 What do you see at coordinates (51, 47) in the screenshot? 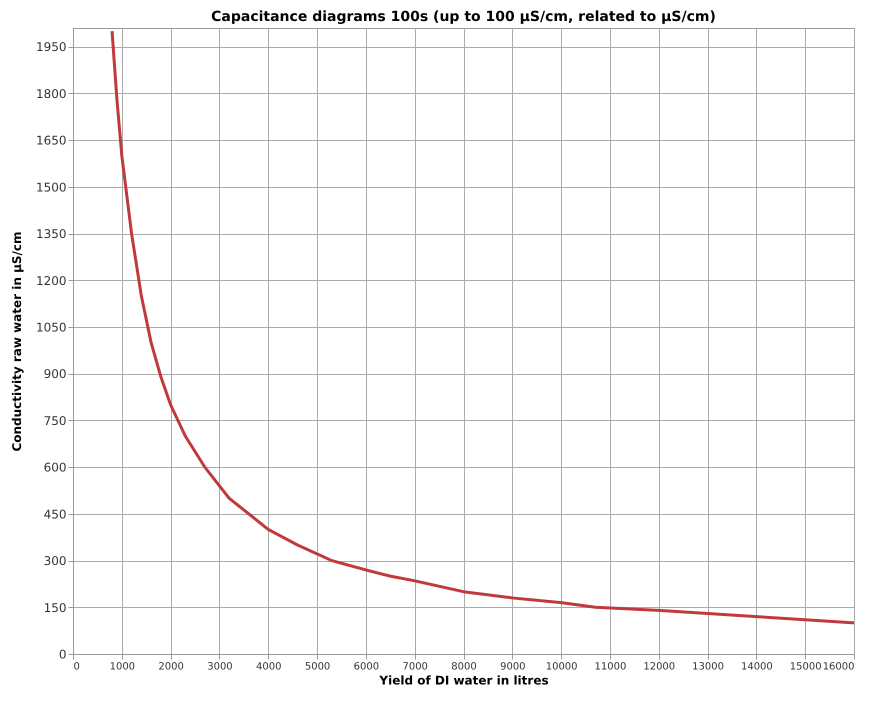
I see `y-tick-label: 1950` at bounding box center [51, 47].